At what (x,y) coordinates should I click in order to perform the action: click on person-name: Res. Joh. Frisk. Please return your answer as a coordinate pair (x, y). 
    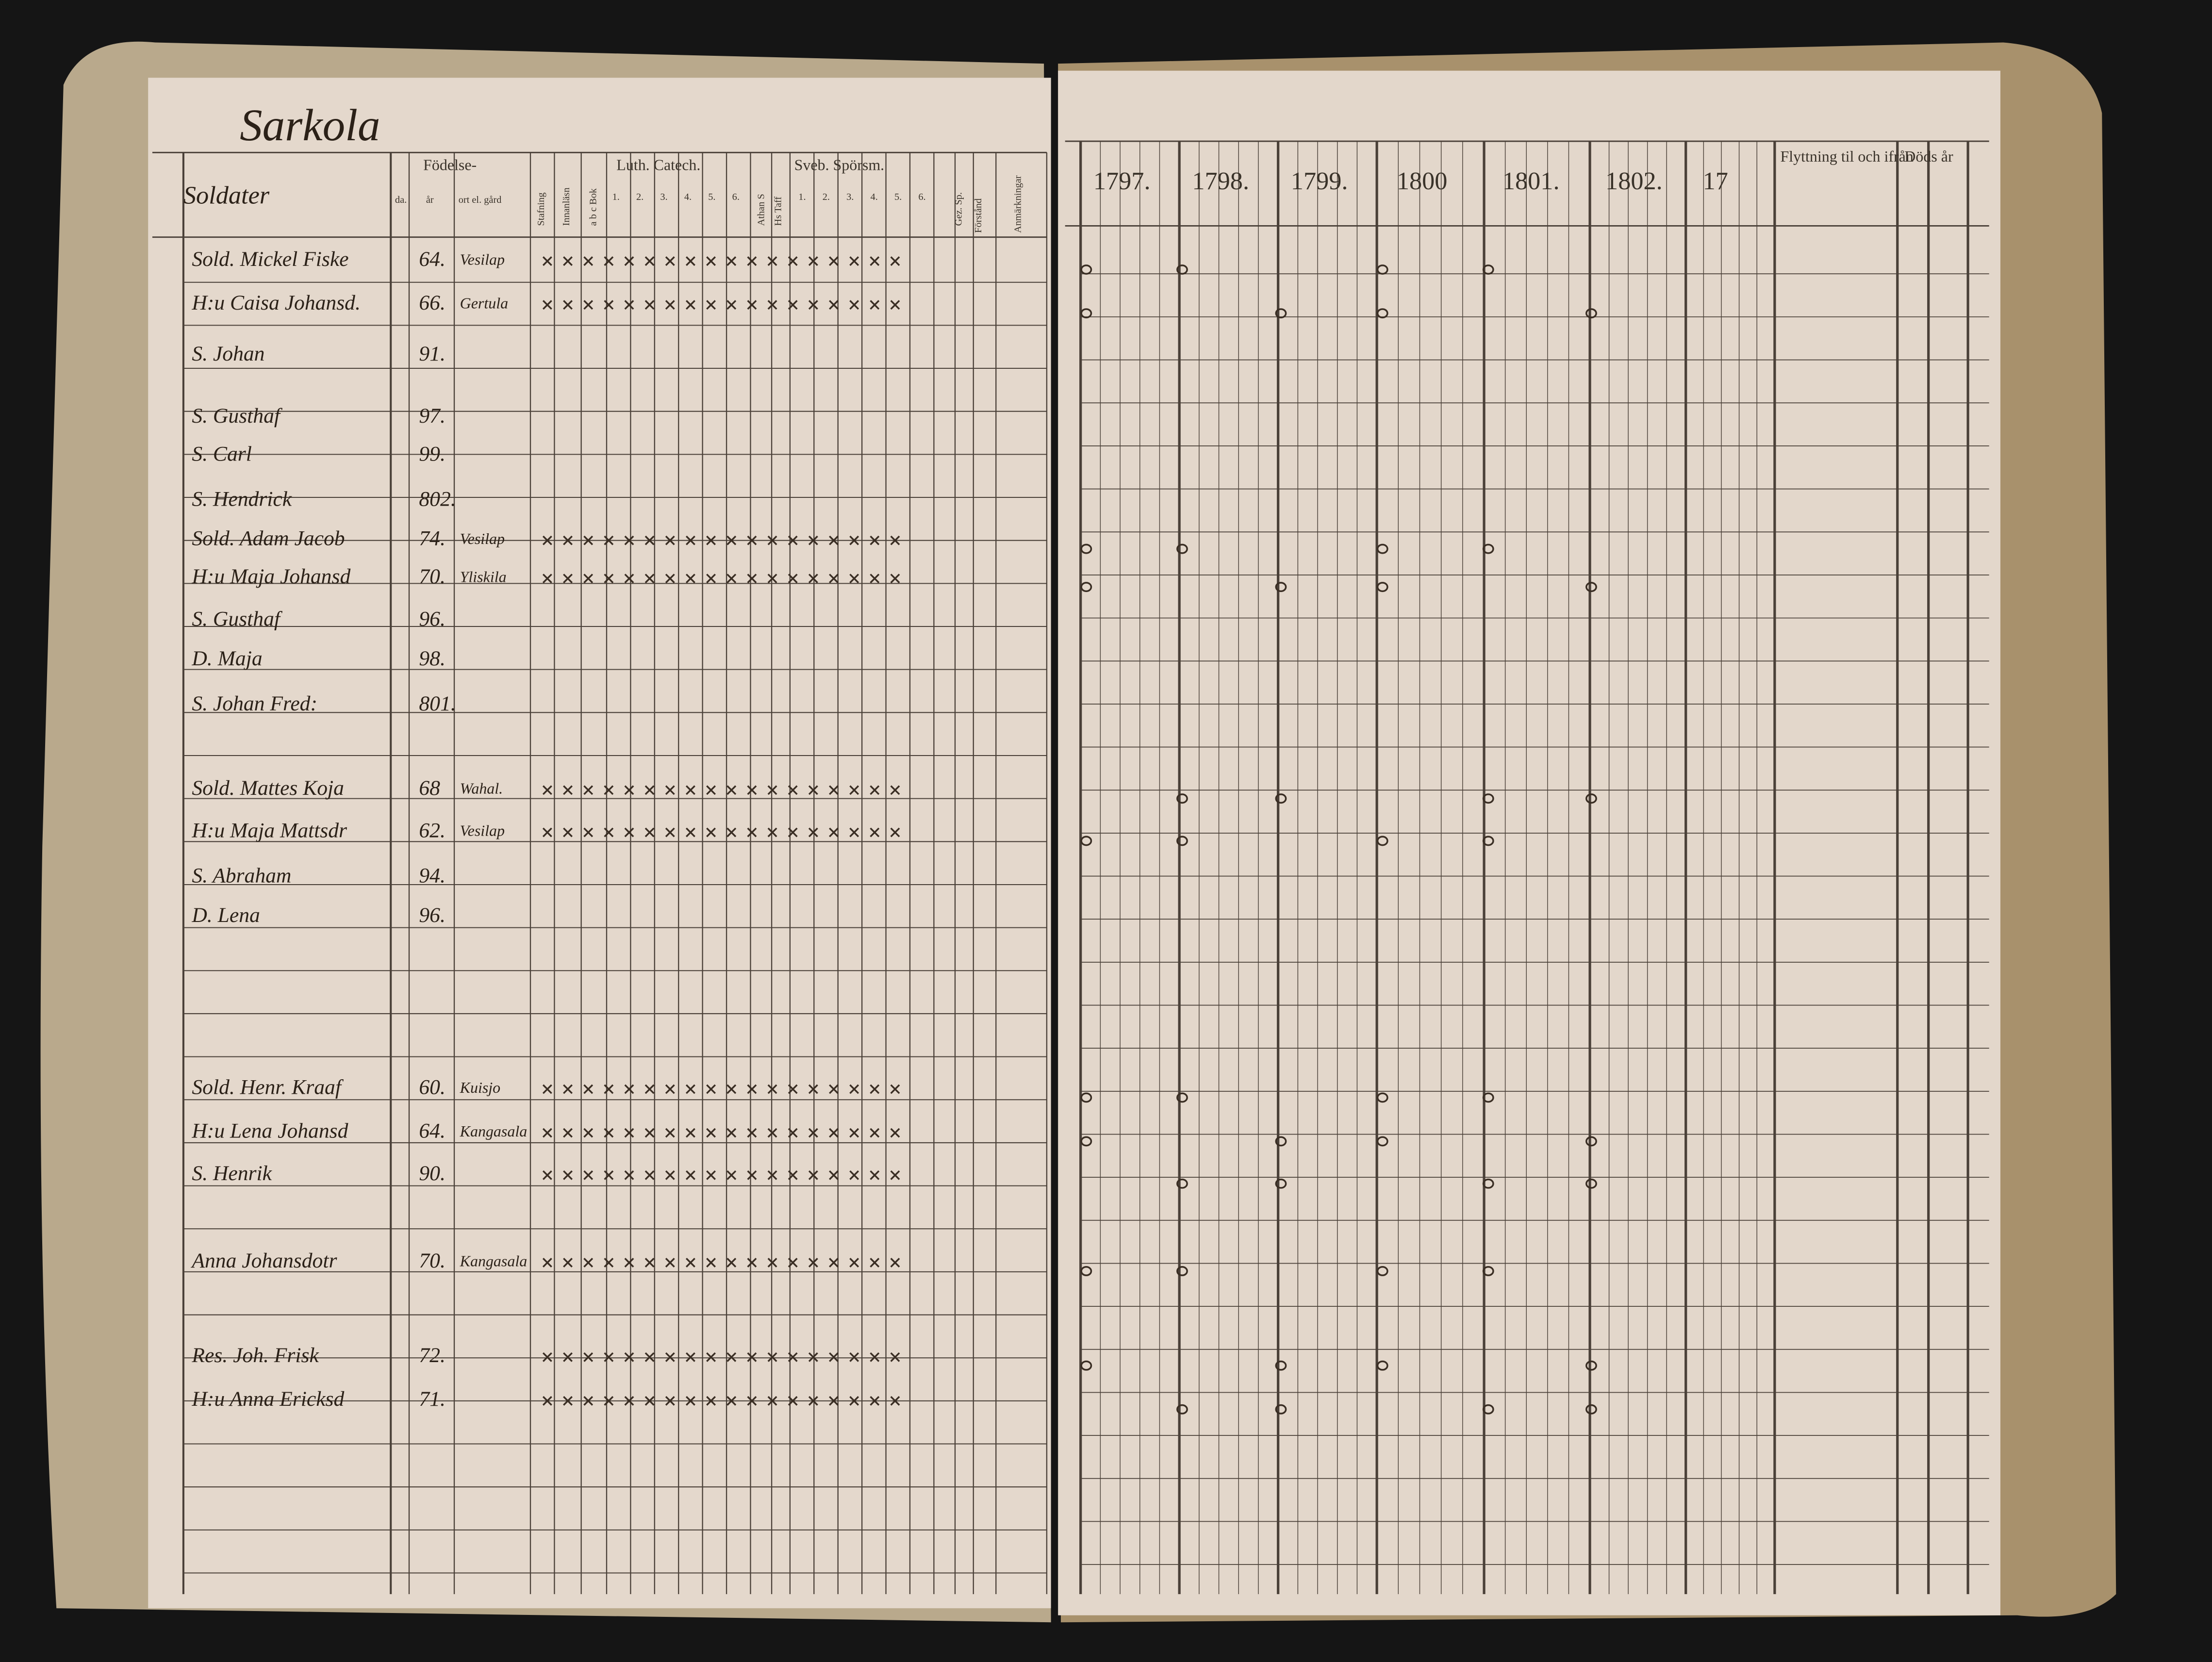
    Looking at the image, I should click on (255, 1355).